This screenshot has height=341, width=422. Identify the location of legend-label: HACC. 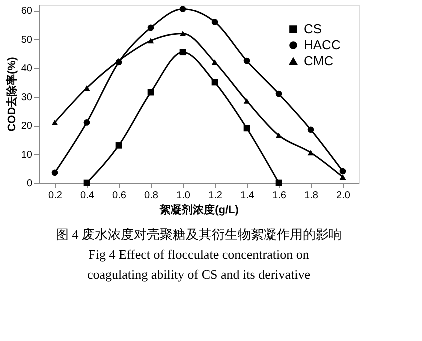
(322, 45).